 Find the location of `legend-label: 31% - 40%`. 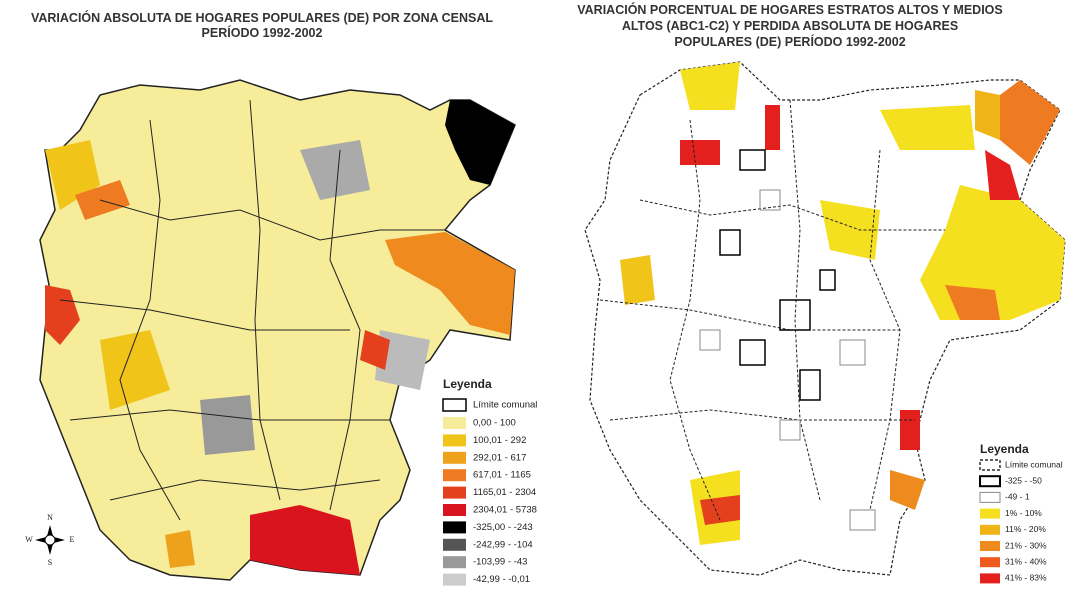

legend-label: 31% - 40% is located at coordinates (1026, 561).